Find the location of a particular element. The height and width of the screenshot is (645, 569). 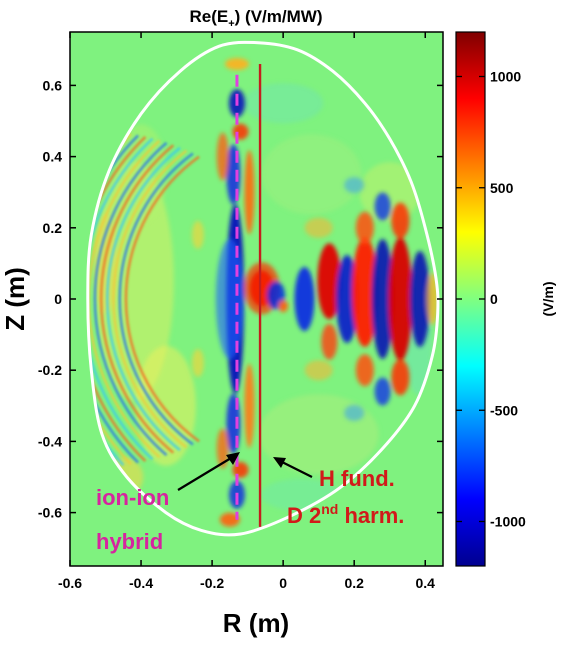

x-axis-label: R (m) is located at coordinates (256, 623).